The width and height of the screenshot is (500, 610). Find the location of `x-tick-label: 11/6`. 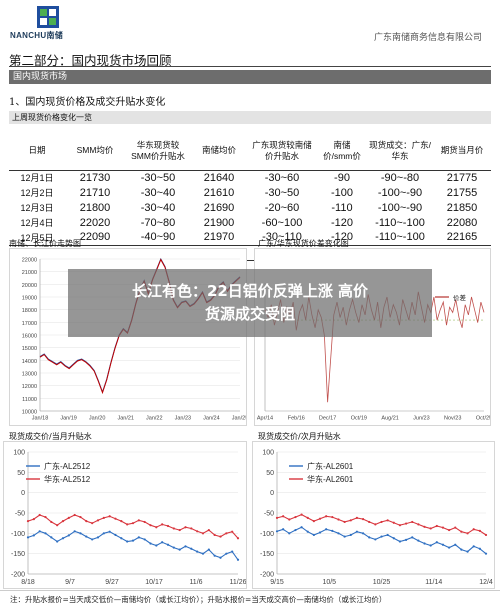

x-tick-label: 11/6 is located at coordinates (195, 582).